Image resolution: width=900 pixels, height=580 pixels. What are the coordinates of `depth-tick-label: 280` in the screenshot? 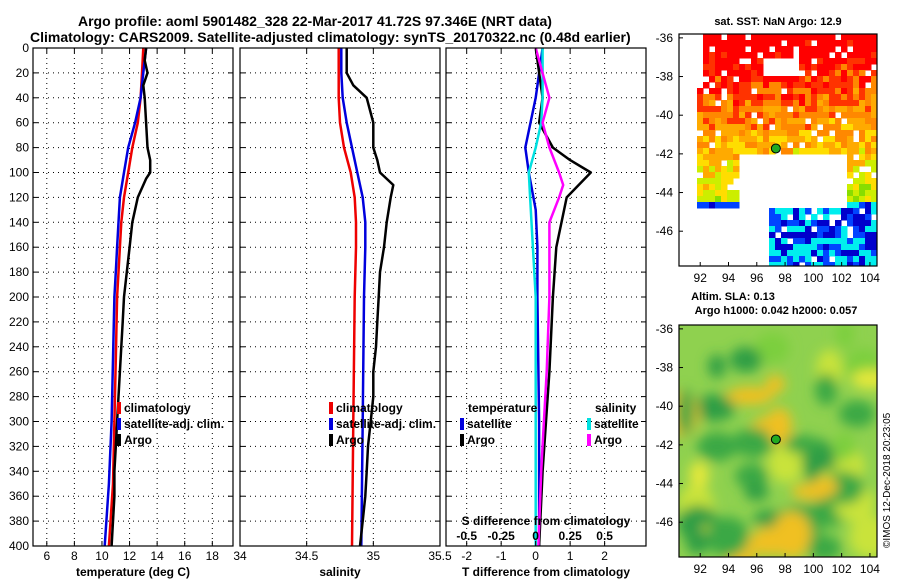 It's located at (19, 397).